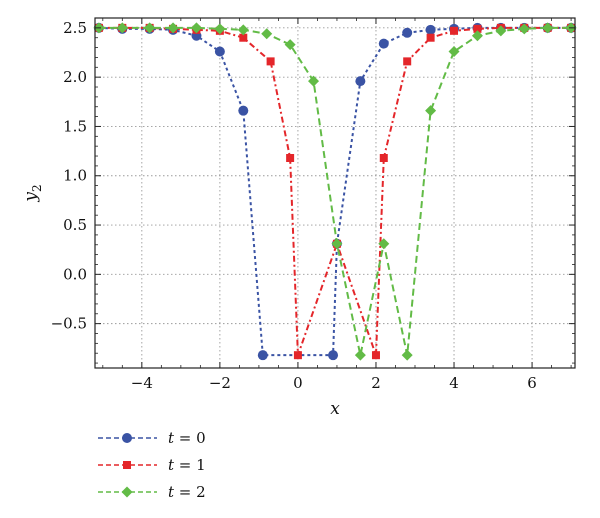 The width and height of the screenshot is (600, 518). I want to click on y-axis-label: y2, so click(32, 193).